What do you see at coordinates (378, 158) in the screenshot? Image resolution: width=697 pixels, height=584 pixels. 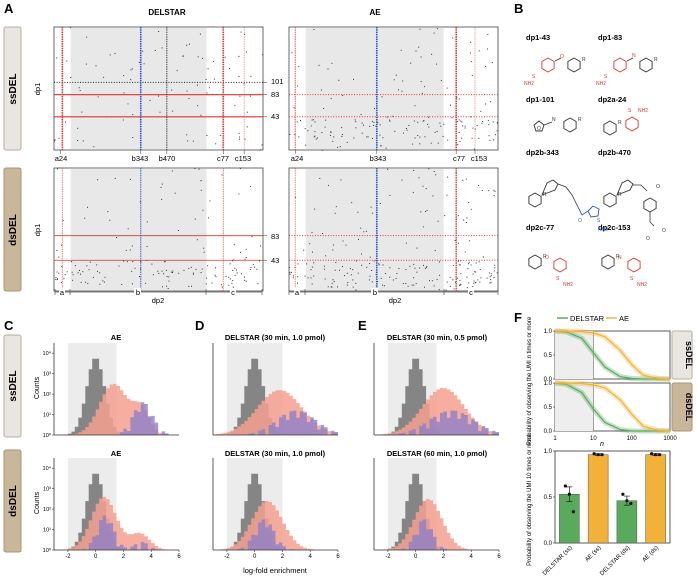 I see `tick-b343-r: b343` at bounding box center [378, 158].